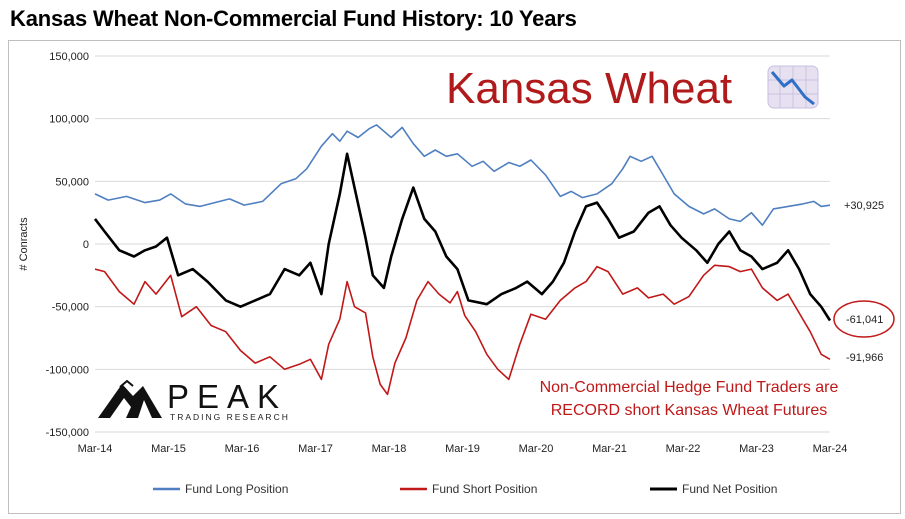 The width and height of the screenshot is (905, 519). Describe the element at coordinates (24, 244) in the screenshot. I see `y-axis-label: # Conracts` at that location.